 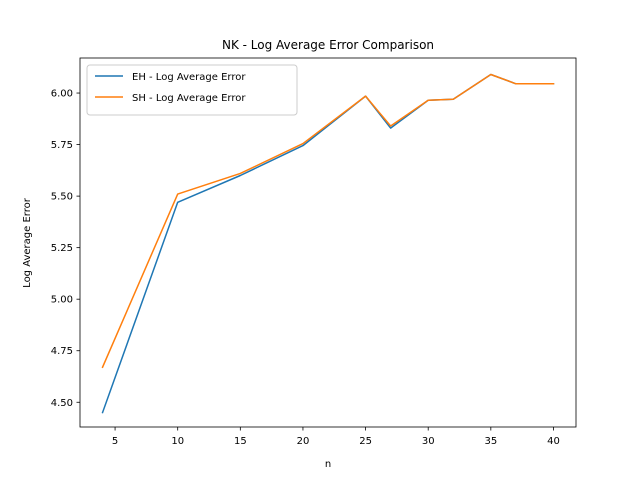 I want to click on chart-title: NK - Log Average Error Comparison, so click(x=328, y=45).